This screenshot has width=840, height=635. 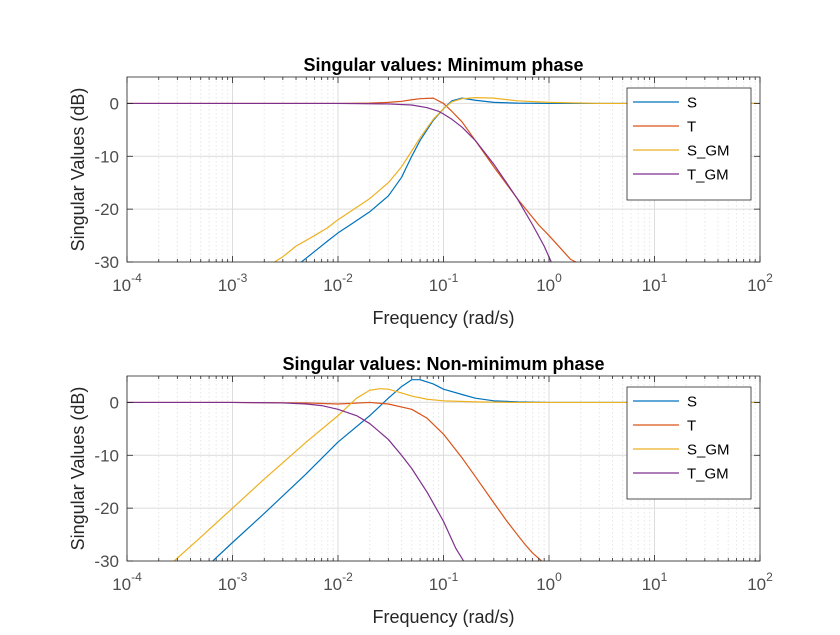 I want to click on series-line-s, so click(x=530, y=179).